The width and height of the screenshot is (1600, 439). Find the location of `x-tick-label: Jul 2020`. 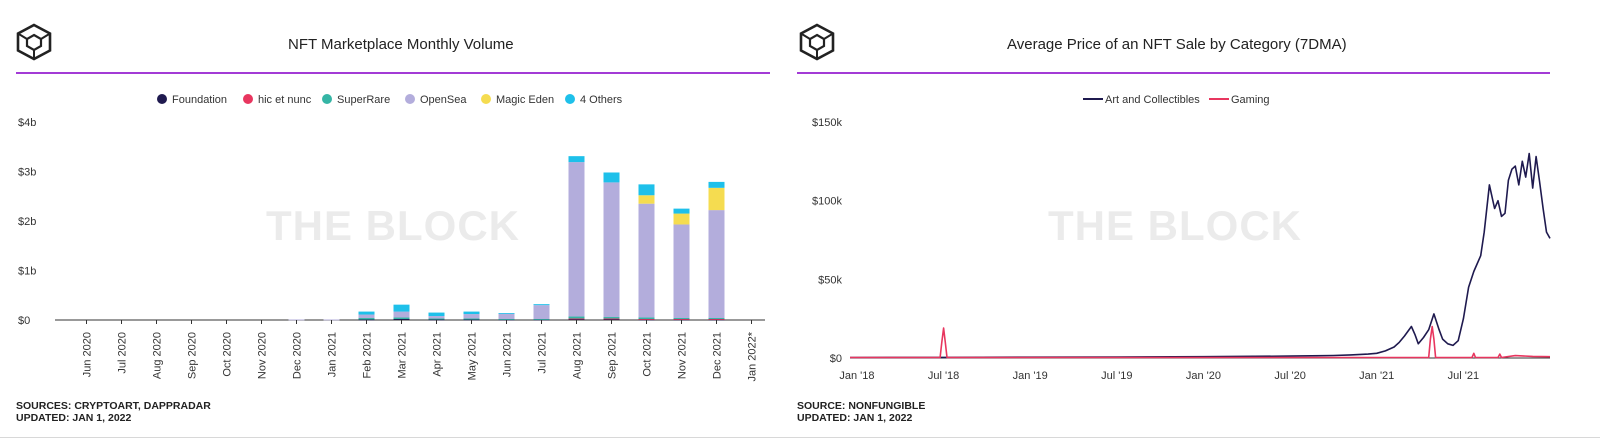

x-tick-label: Jul 2020 is located at coordinates (123, 353).